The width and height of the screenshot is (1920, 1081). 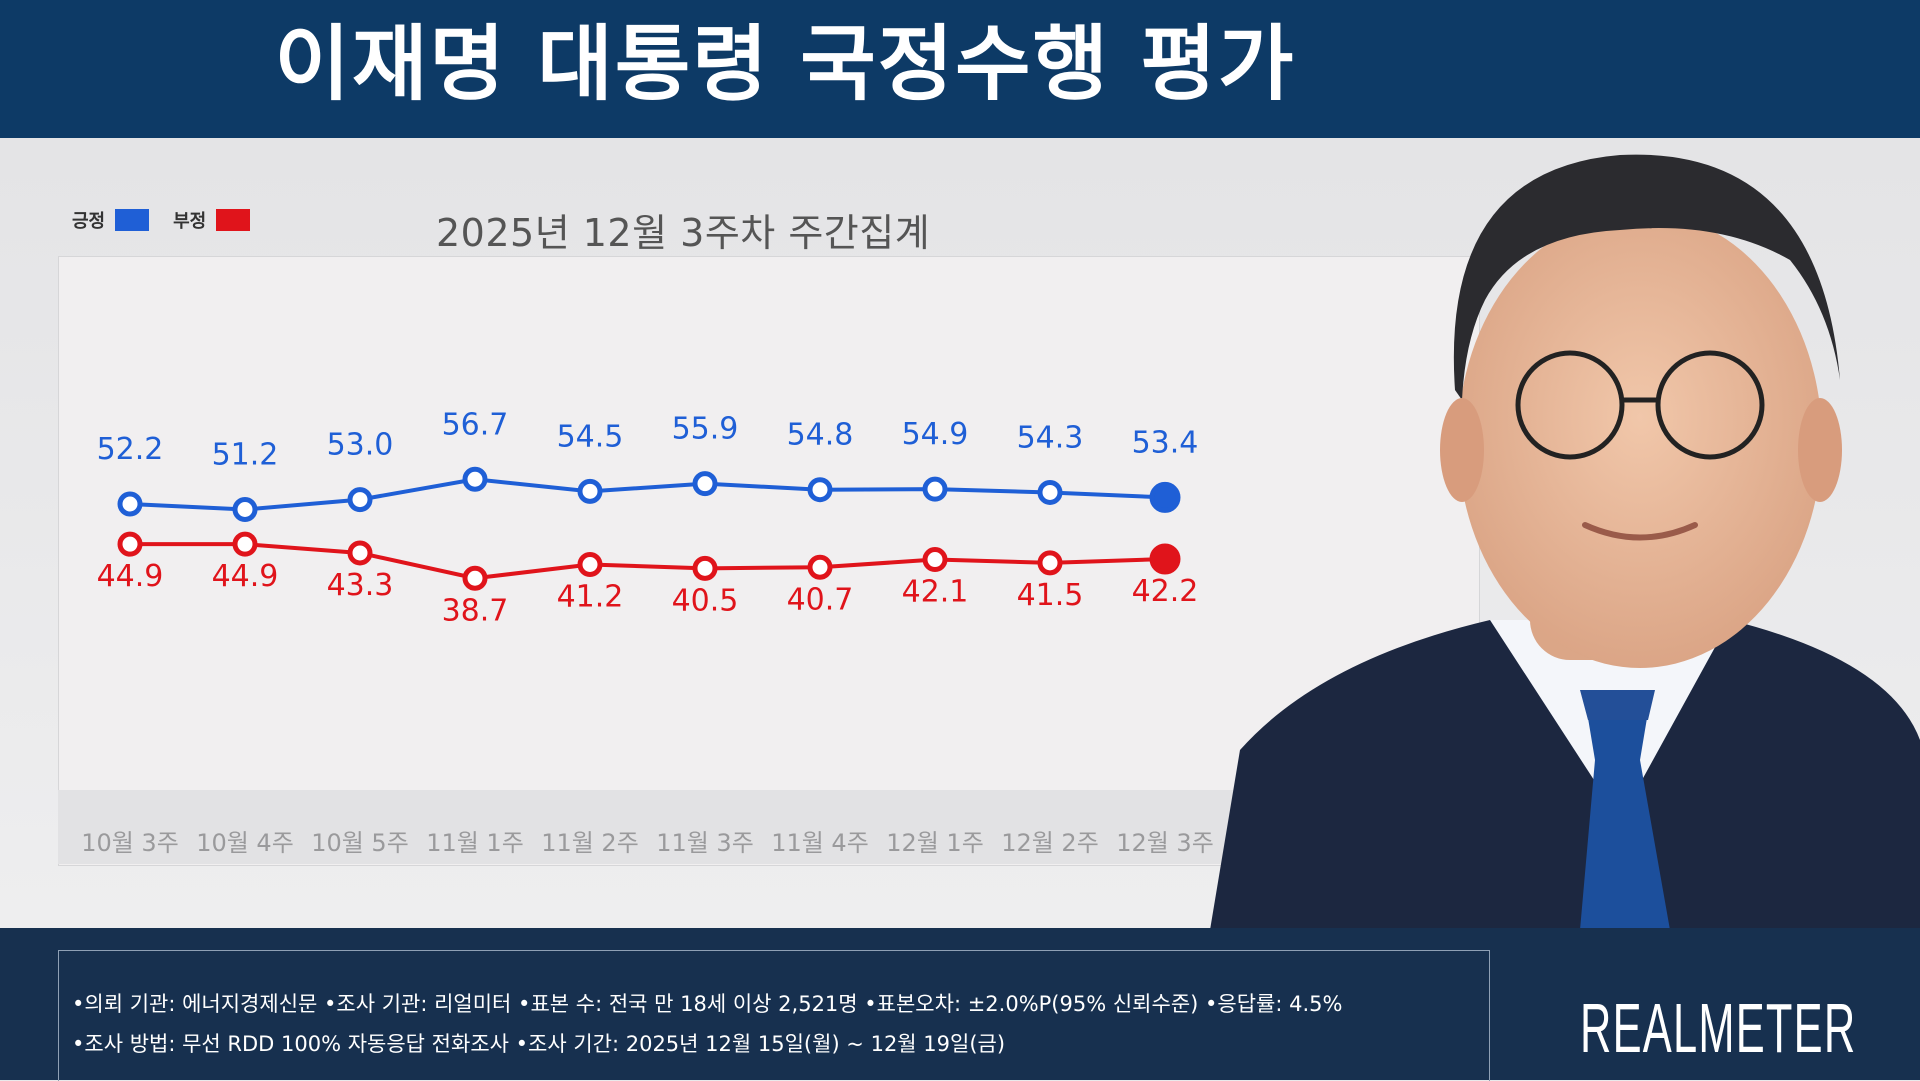 I want to click on data-label: 40.7, so click(x=820, y=599).